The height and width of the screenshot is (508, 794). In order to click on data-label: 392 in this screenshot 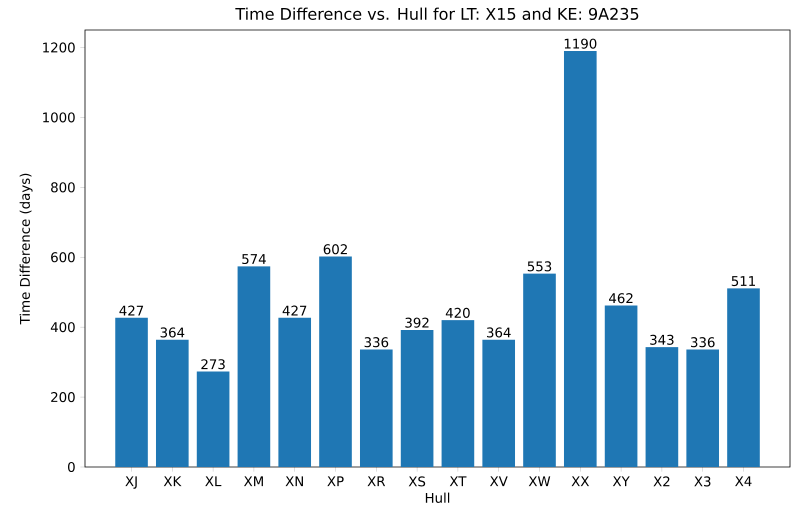, I will do `click(416, 323)`.